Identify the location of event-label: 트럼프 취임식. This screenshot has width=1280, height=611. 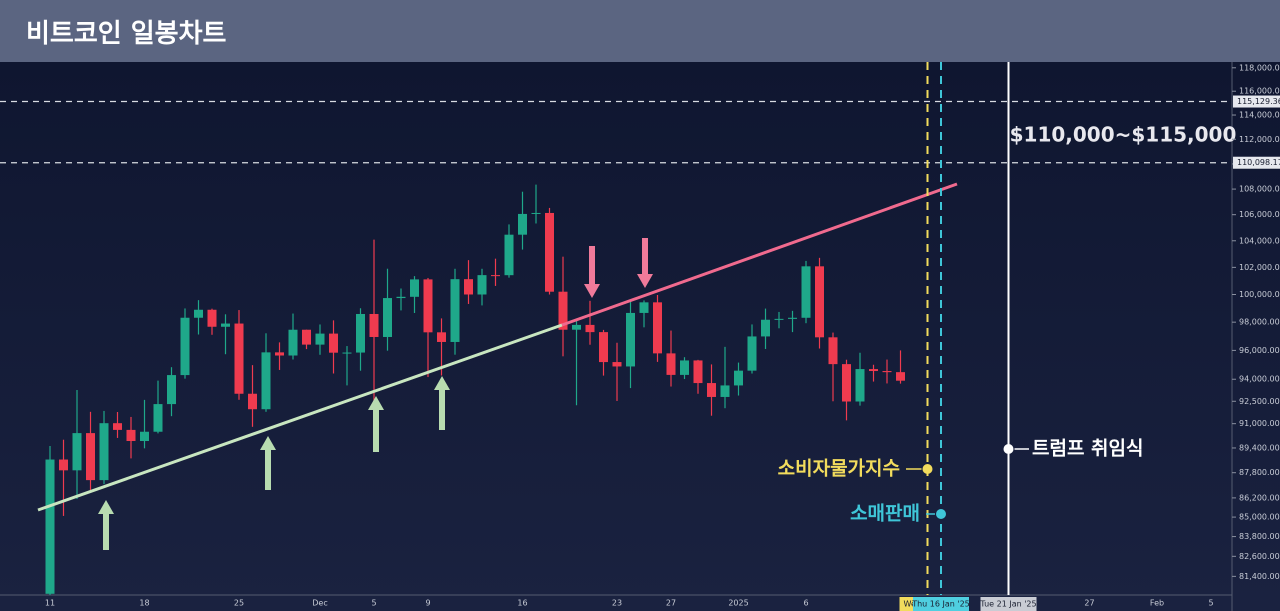
(1088, 449).